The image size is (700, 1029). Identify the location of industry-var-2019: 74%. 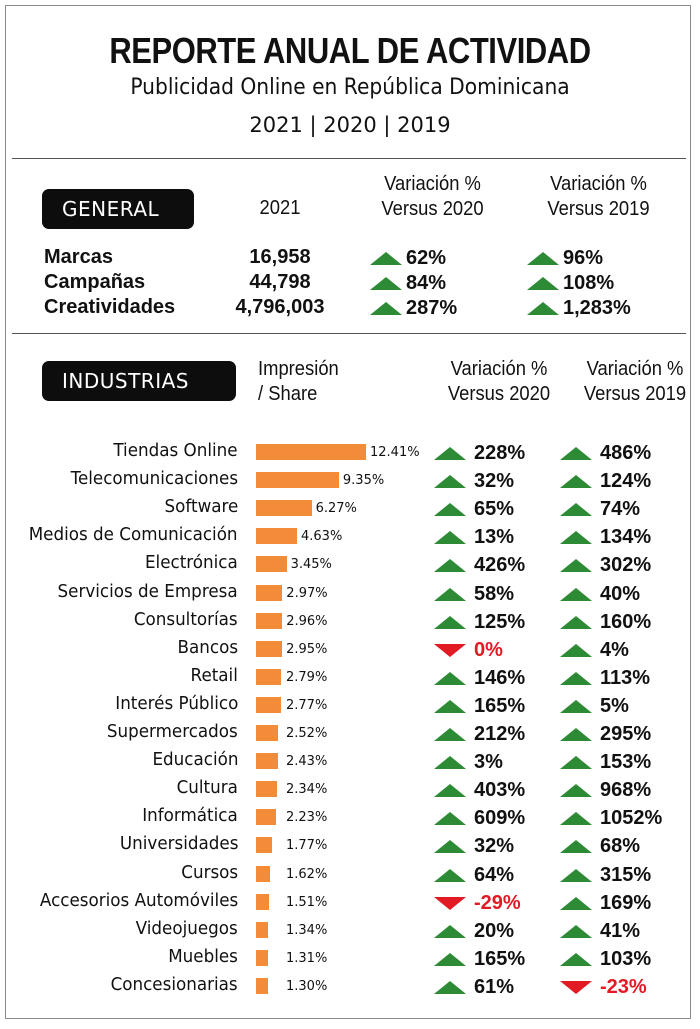
(600, 509).